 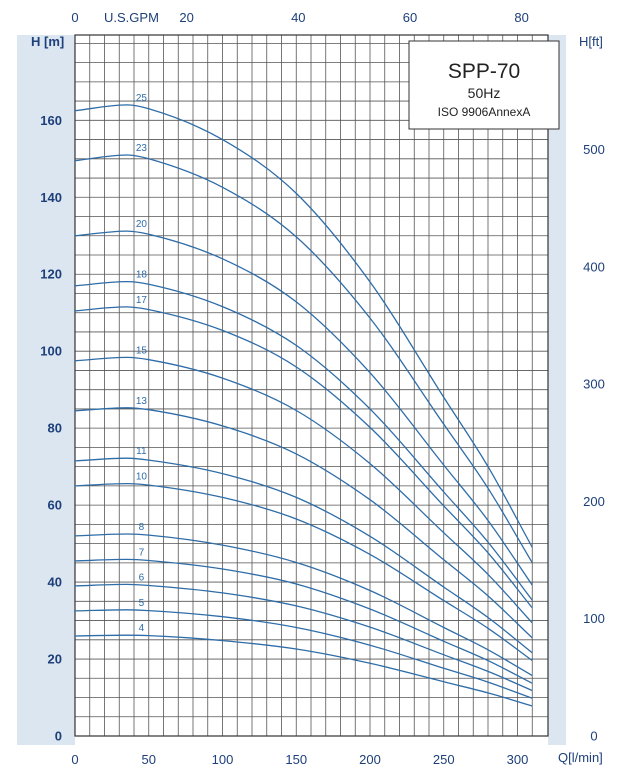 I want to click on y-tick-label: 20, so click(x=55, y=659).